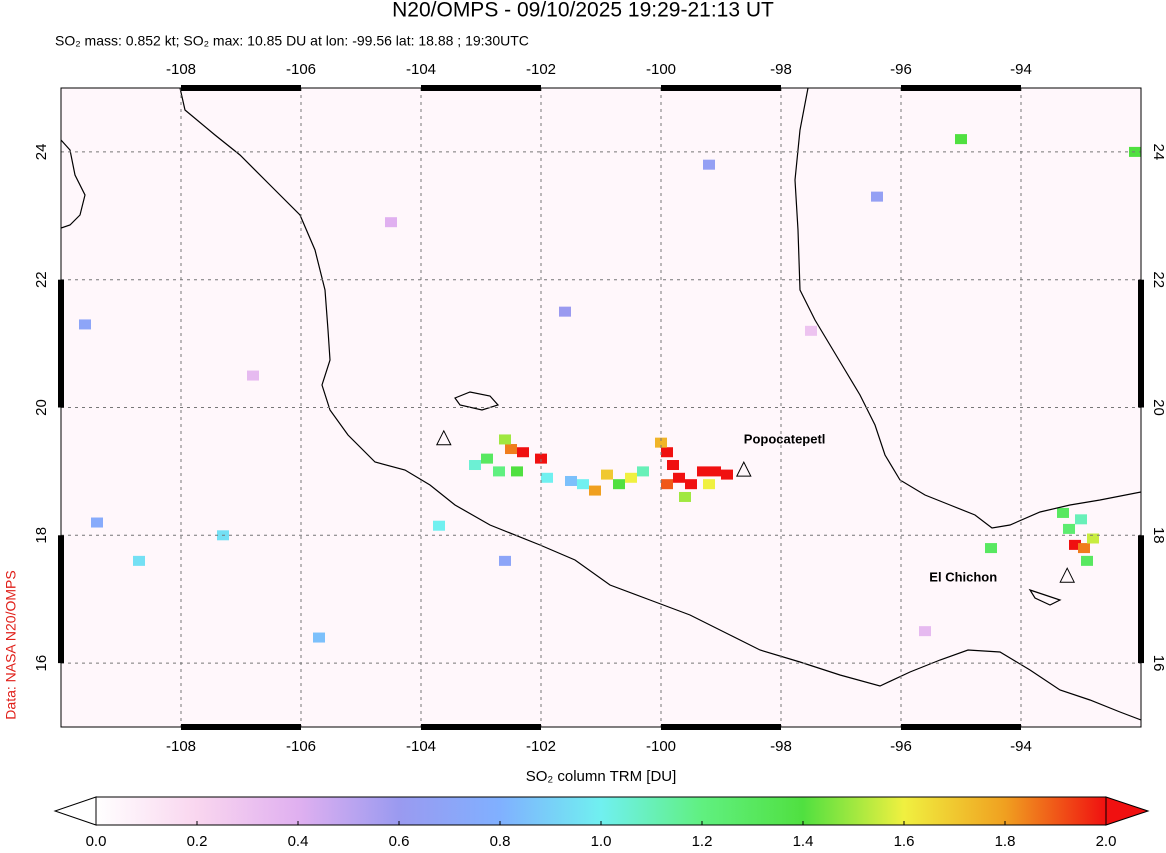 Image resolution: width=1166 pixels, height=853 pixels. Describe the element at coordinates (755, 507) in the screenshot. I see `volcano-layer: Popocatepetl El Chichon` at that location.